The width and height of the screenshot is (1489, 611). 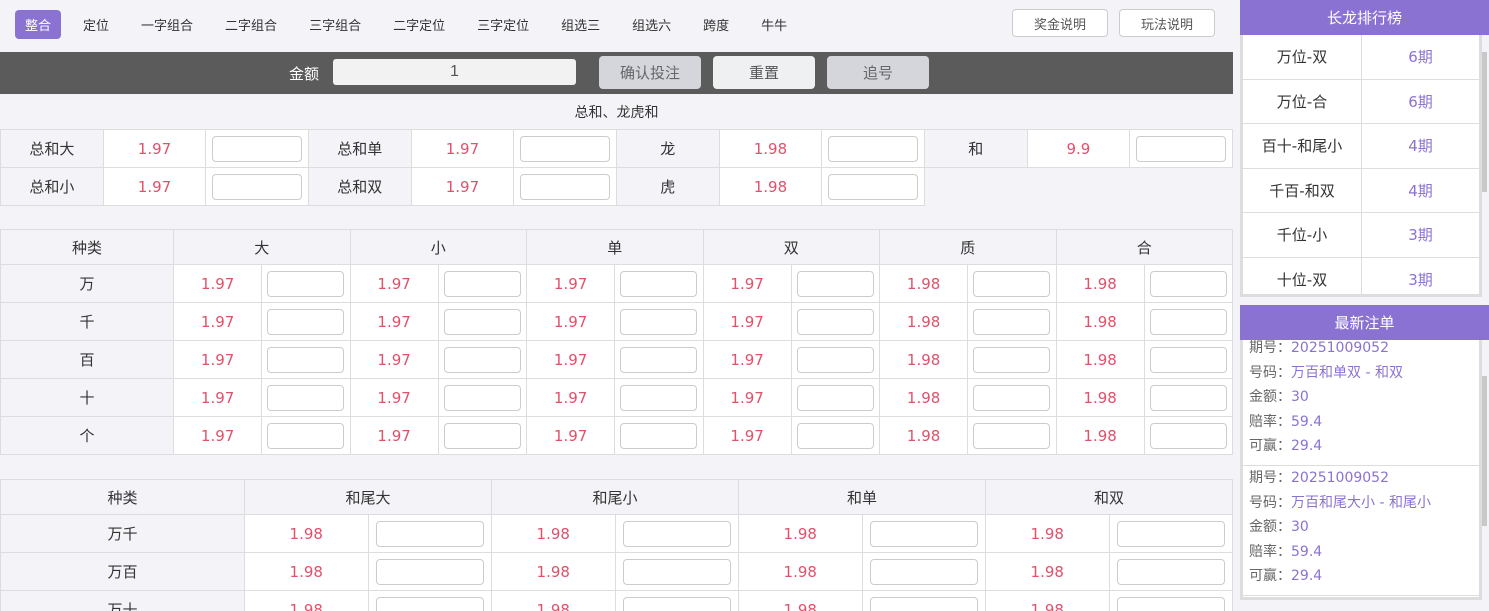 What do you see at coordinates (122, 533) in the screenshot?
I see `row-label: 万千` at bounding box center [122, 533].